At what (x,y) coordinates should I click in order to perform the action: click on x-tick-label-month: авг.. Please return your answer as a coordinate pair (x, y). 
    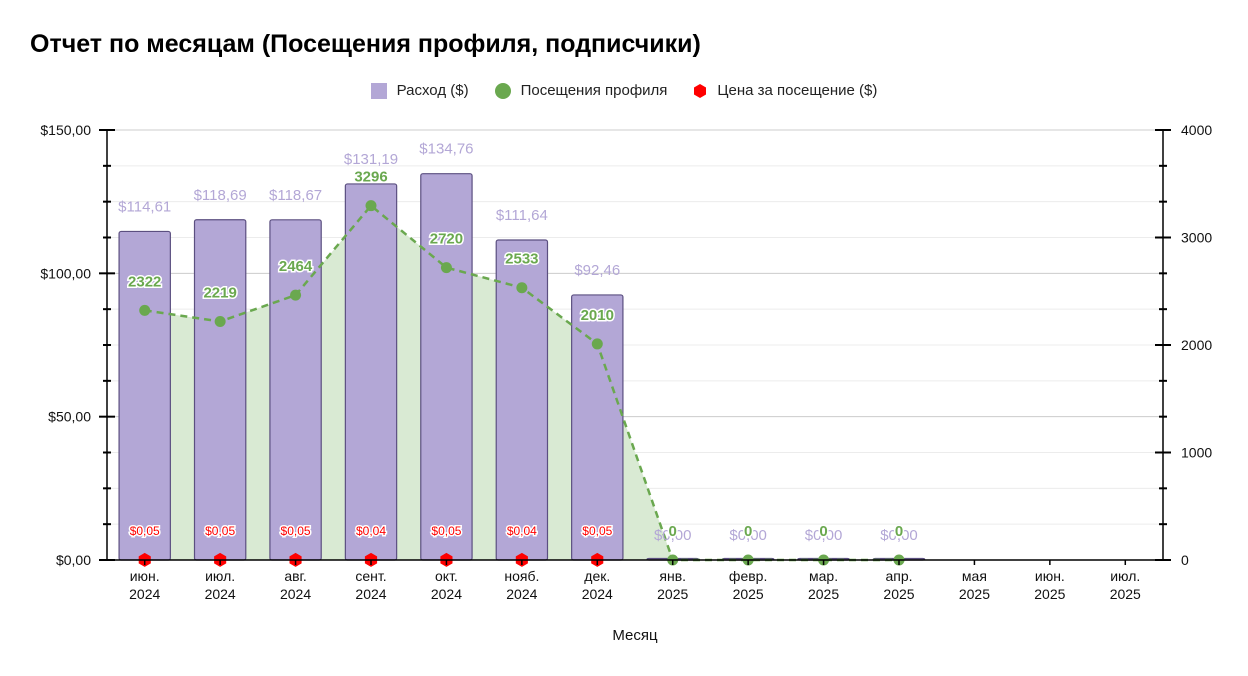
    Looking at the image, I should click on (295, 576).